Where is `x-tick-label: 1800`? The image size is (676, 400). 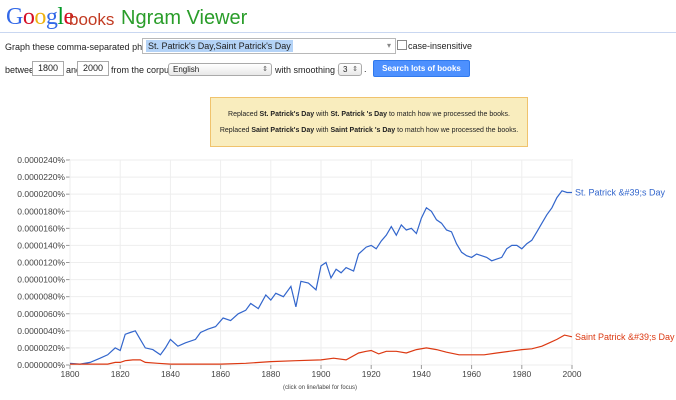
x-tick-label: 1800 is located at coordinates (70, 374).